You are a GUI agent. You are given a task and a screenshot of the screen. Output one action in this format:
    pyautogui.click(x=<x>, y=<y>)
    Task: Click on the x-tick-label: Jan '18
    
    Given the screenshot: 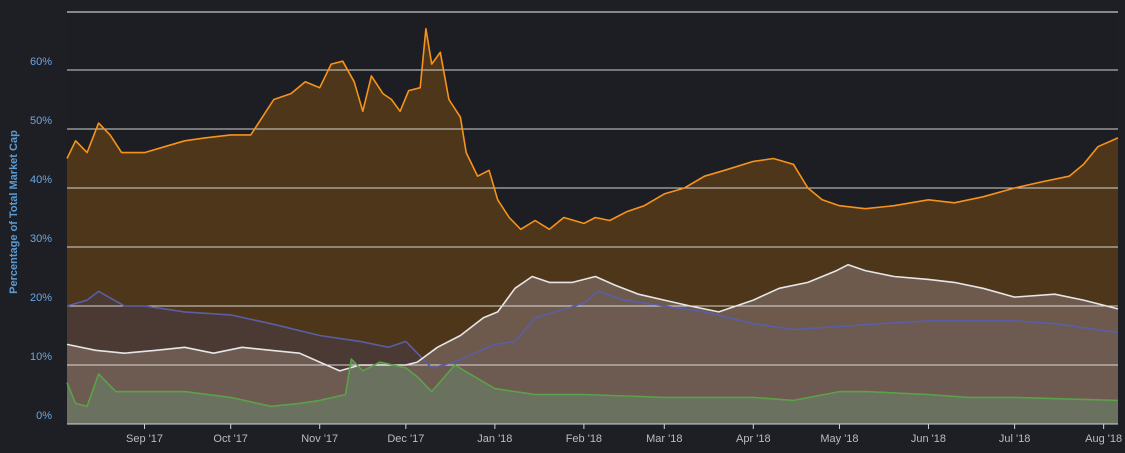 What is the action you would take?
    pyautogui.click(x=494, y=439)
    